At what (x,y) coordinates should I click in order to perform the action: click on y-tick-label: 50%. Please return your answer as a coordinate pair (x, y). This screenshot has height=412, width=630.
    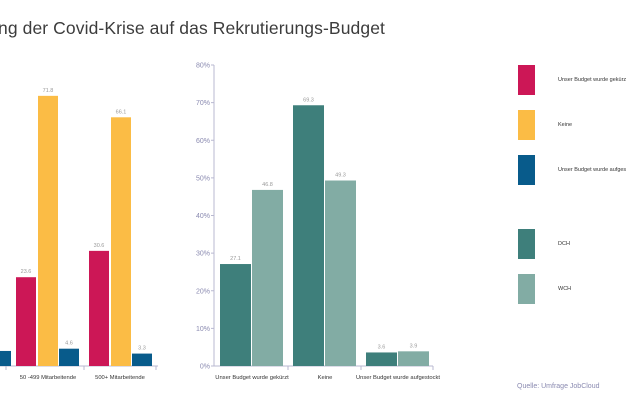
    Looking at the image, I should click on (203, 178).